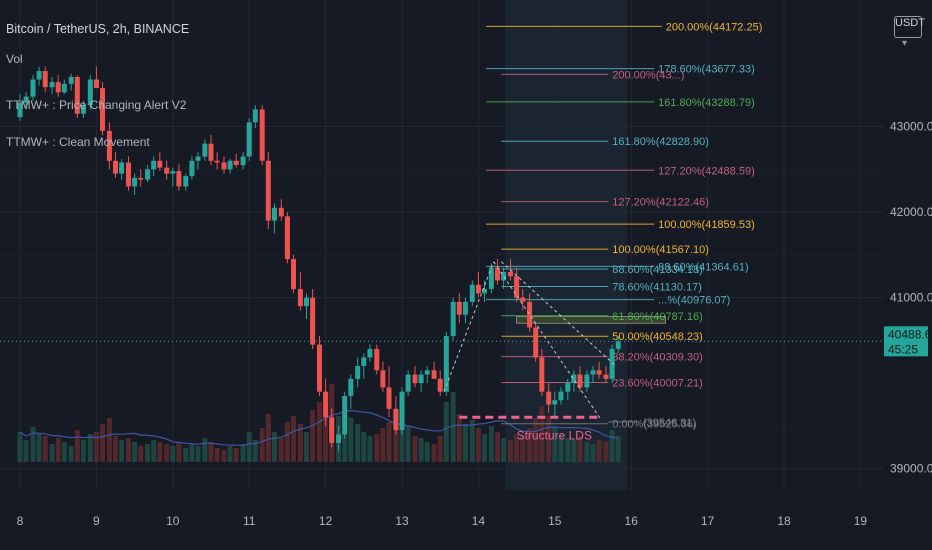 The width and height of the screenshot is (932, 550). What do you see at coordinates (96, 105) in the screenshot?
I see `indicator-price-alert: TTMW+ : Price Changing Alert V2` at bounding box center [96, 105].